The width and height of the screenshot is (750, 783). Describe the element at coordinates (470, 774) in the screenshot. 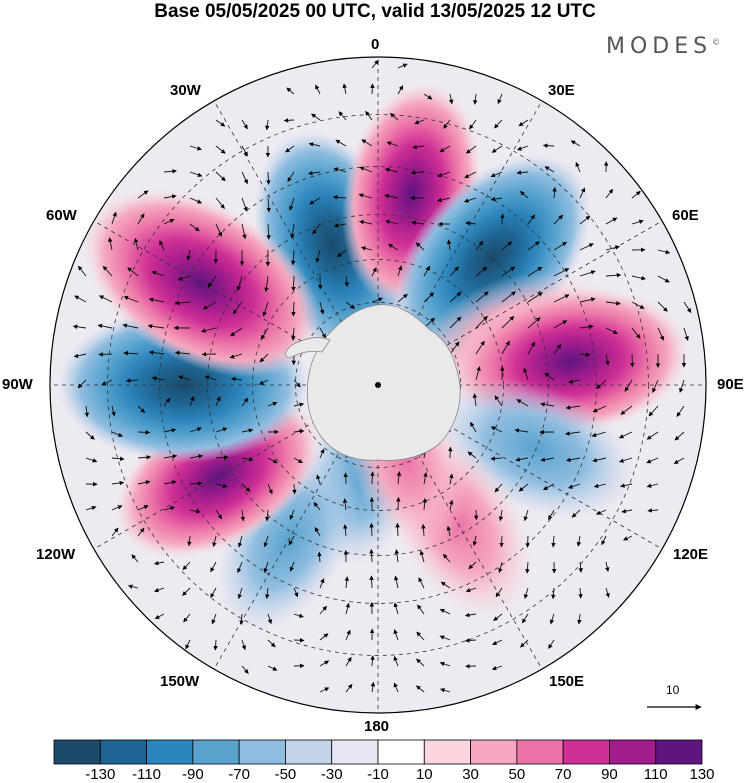

I see `colorbar-tick-label: 30` at that location.